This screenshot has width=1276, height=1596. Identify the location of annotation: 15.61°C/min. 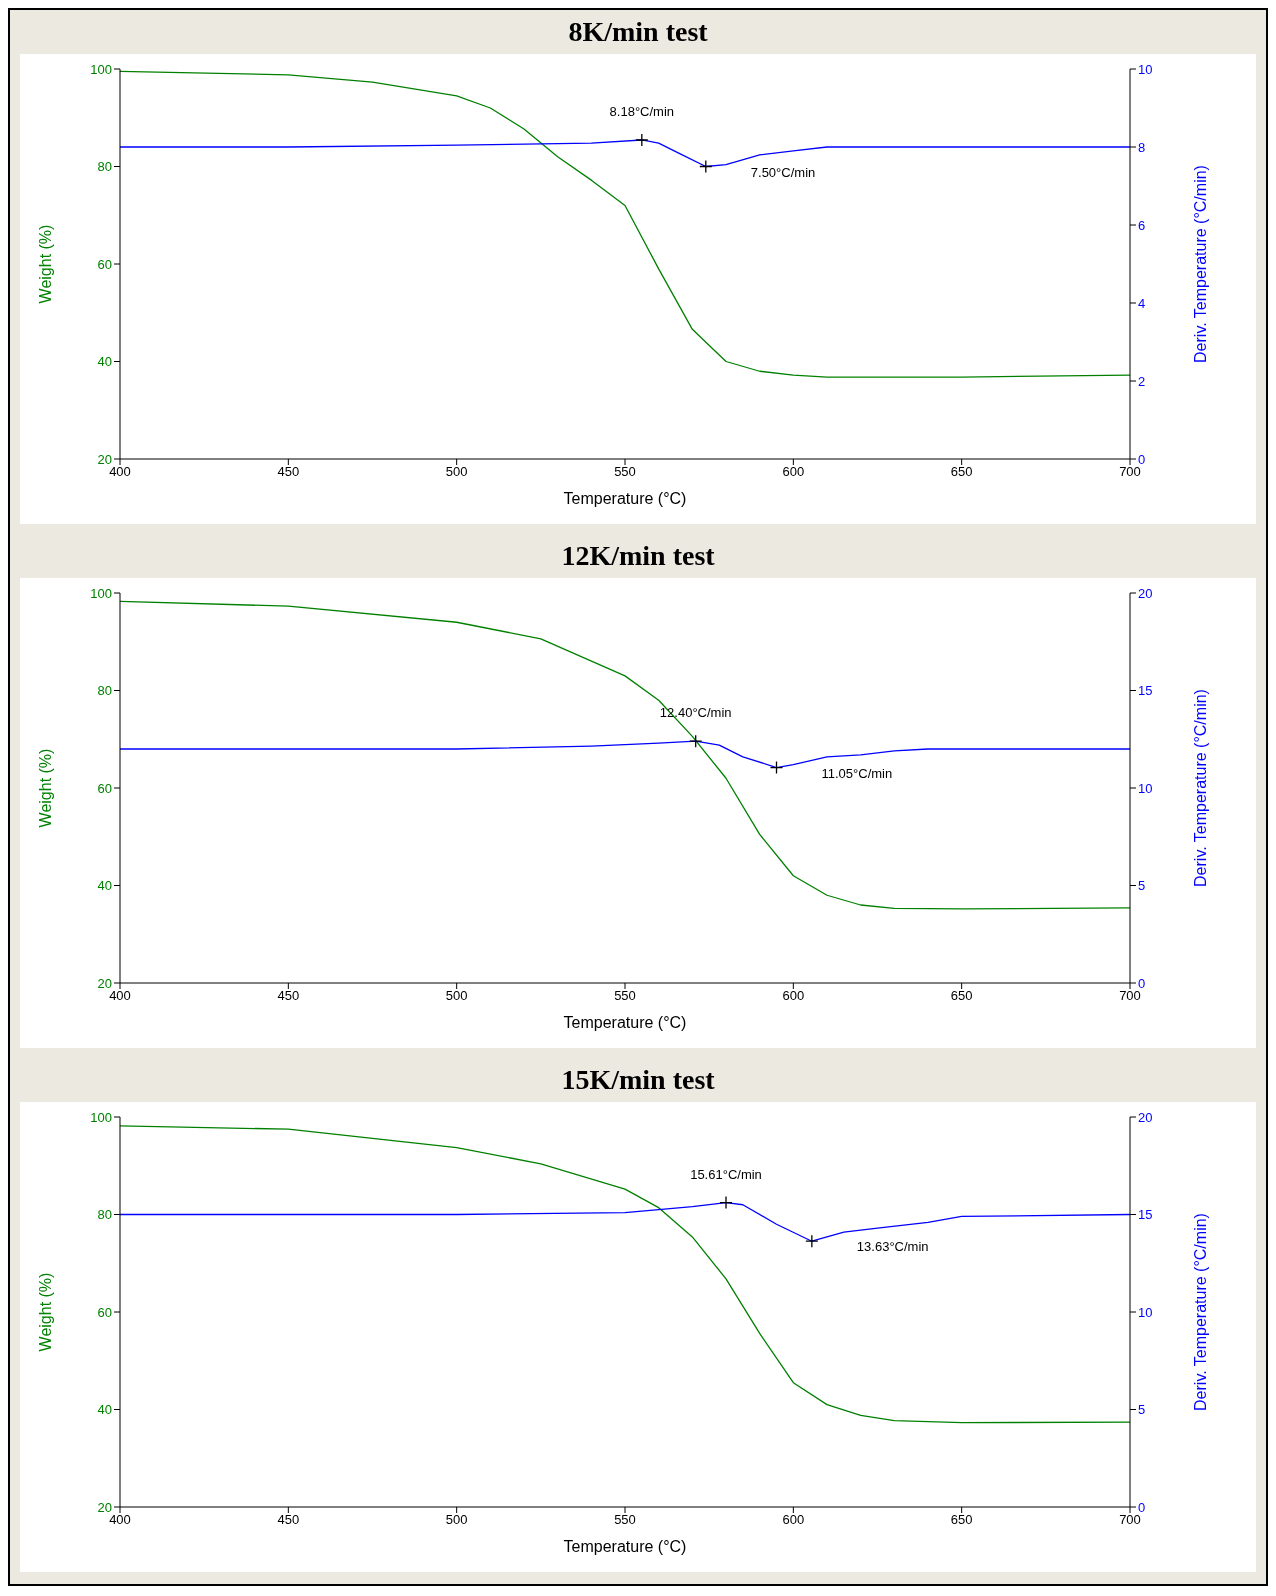
(726, 1174).